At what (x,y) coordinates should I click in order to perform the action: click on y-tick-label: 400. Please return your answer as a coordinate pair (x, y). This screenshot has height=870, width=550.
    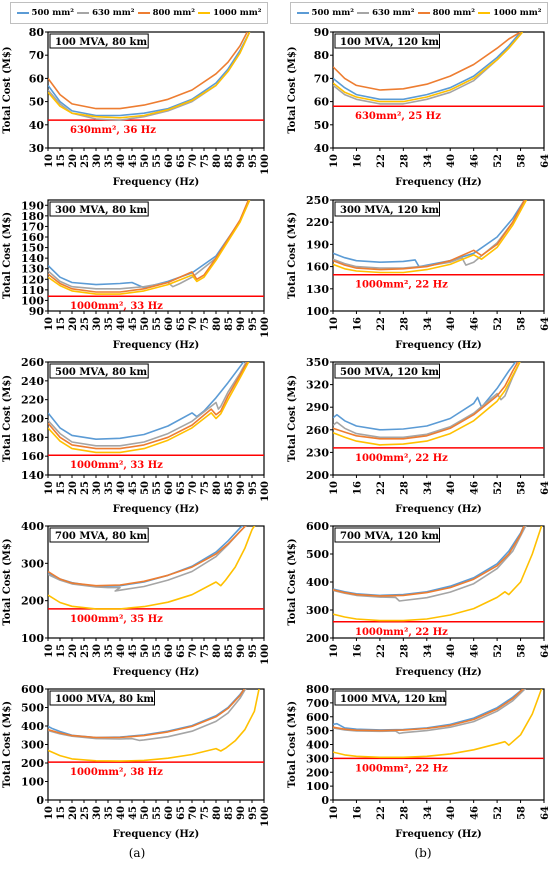
    Looking at the image, I should click on (32, 526).